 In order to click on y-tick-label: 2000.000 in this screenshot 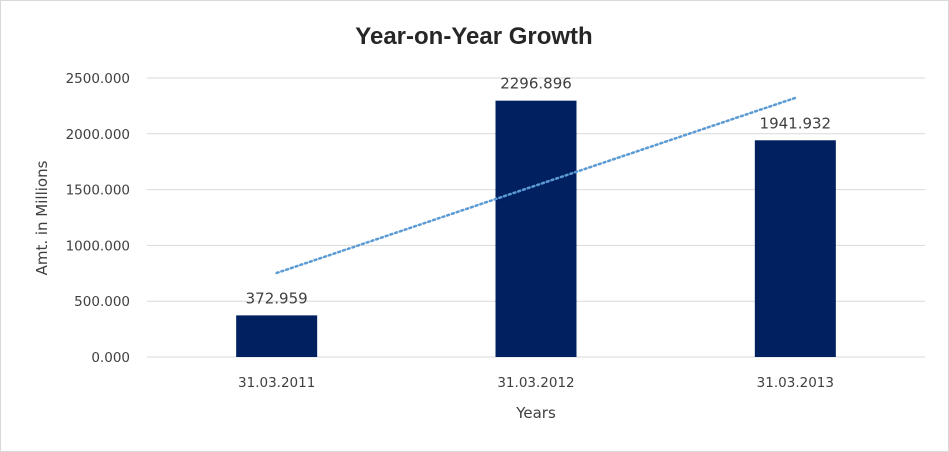, I will do `click(98, 135)`.